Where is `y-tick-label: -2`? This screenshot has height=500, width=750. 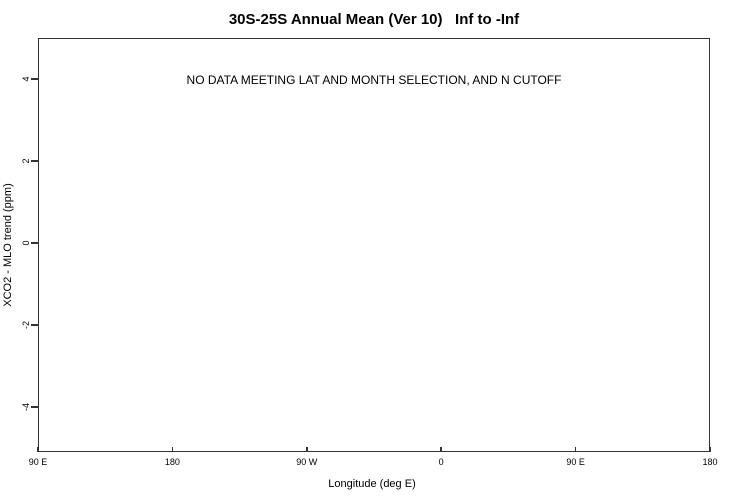
y-tick-label: -2 is located at coordinates (26, 325).